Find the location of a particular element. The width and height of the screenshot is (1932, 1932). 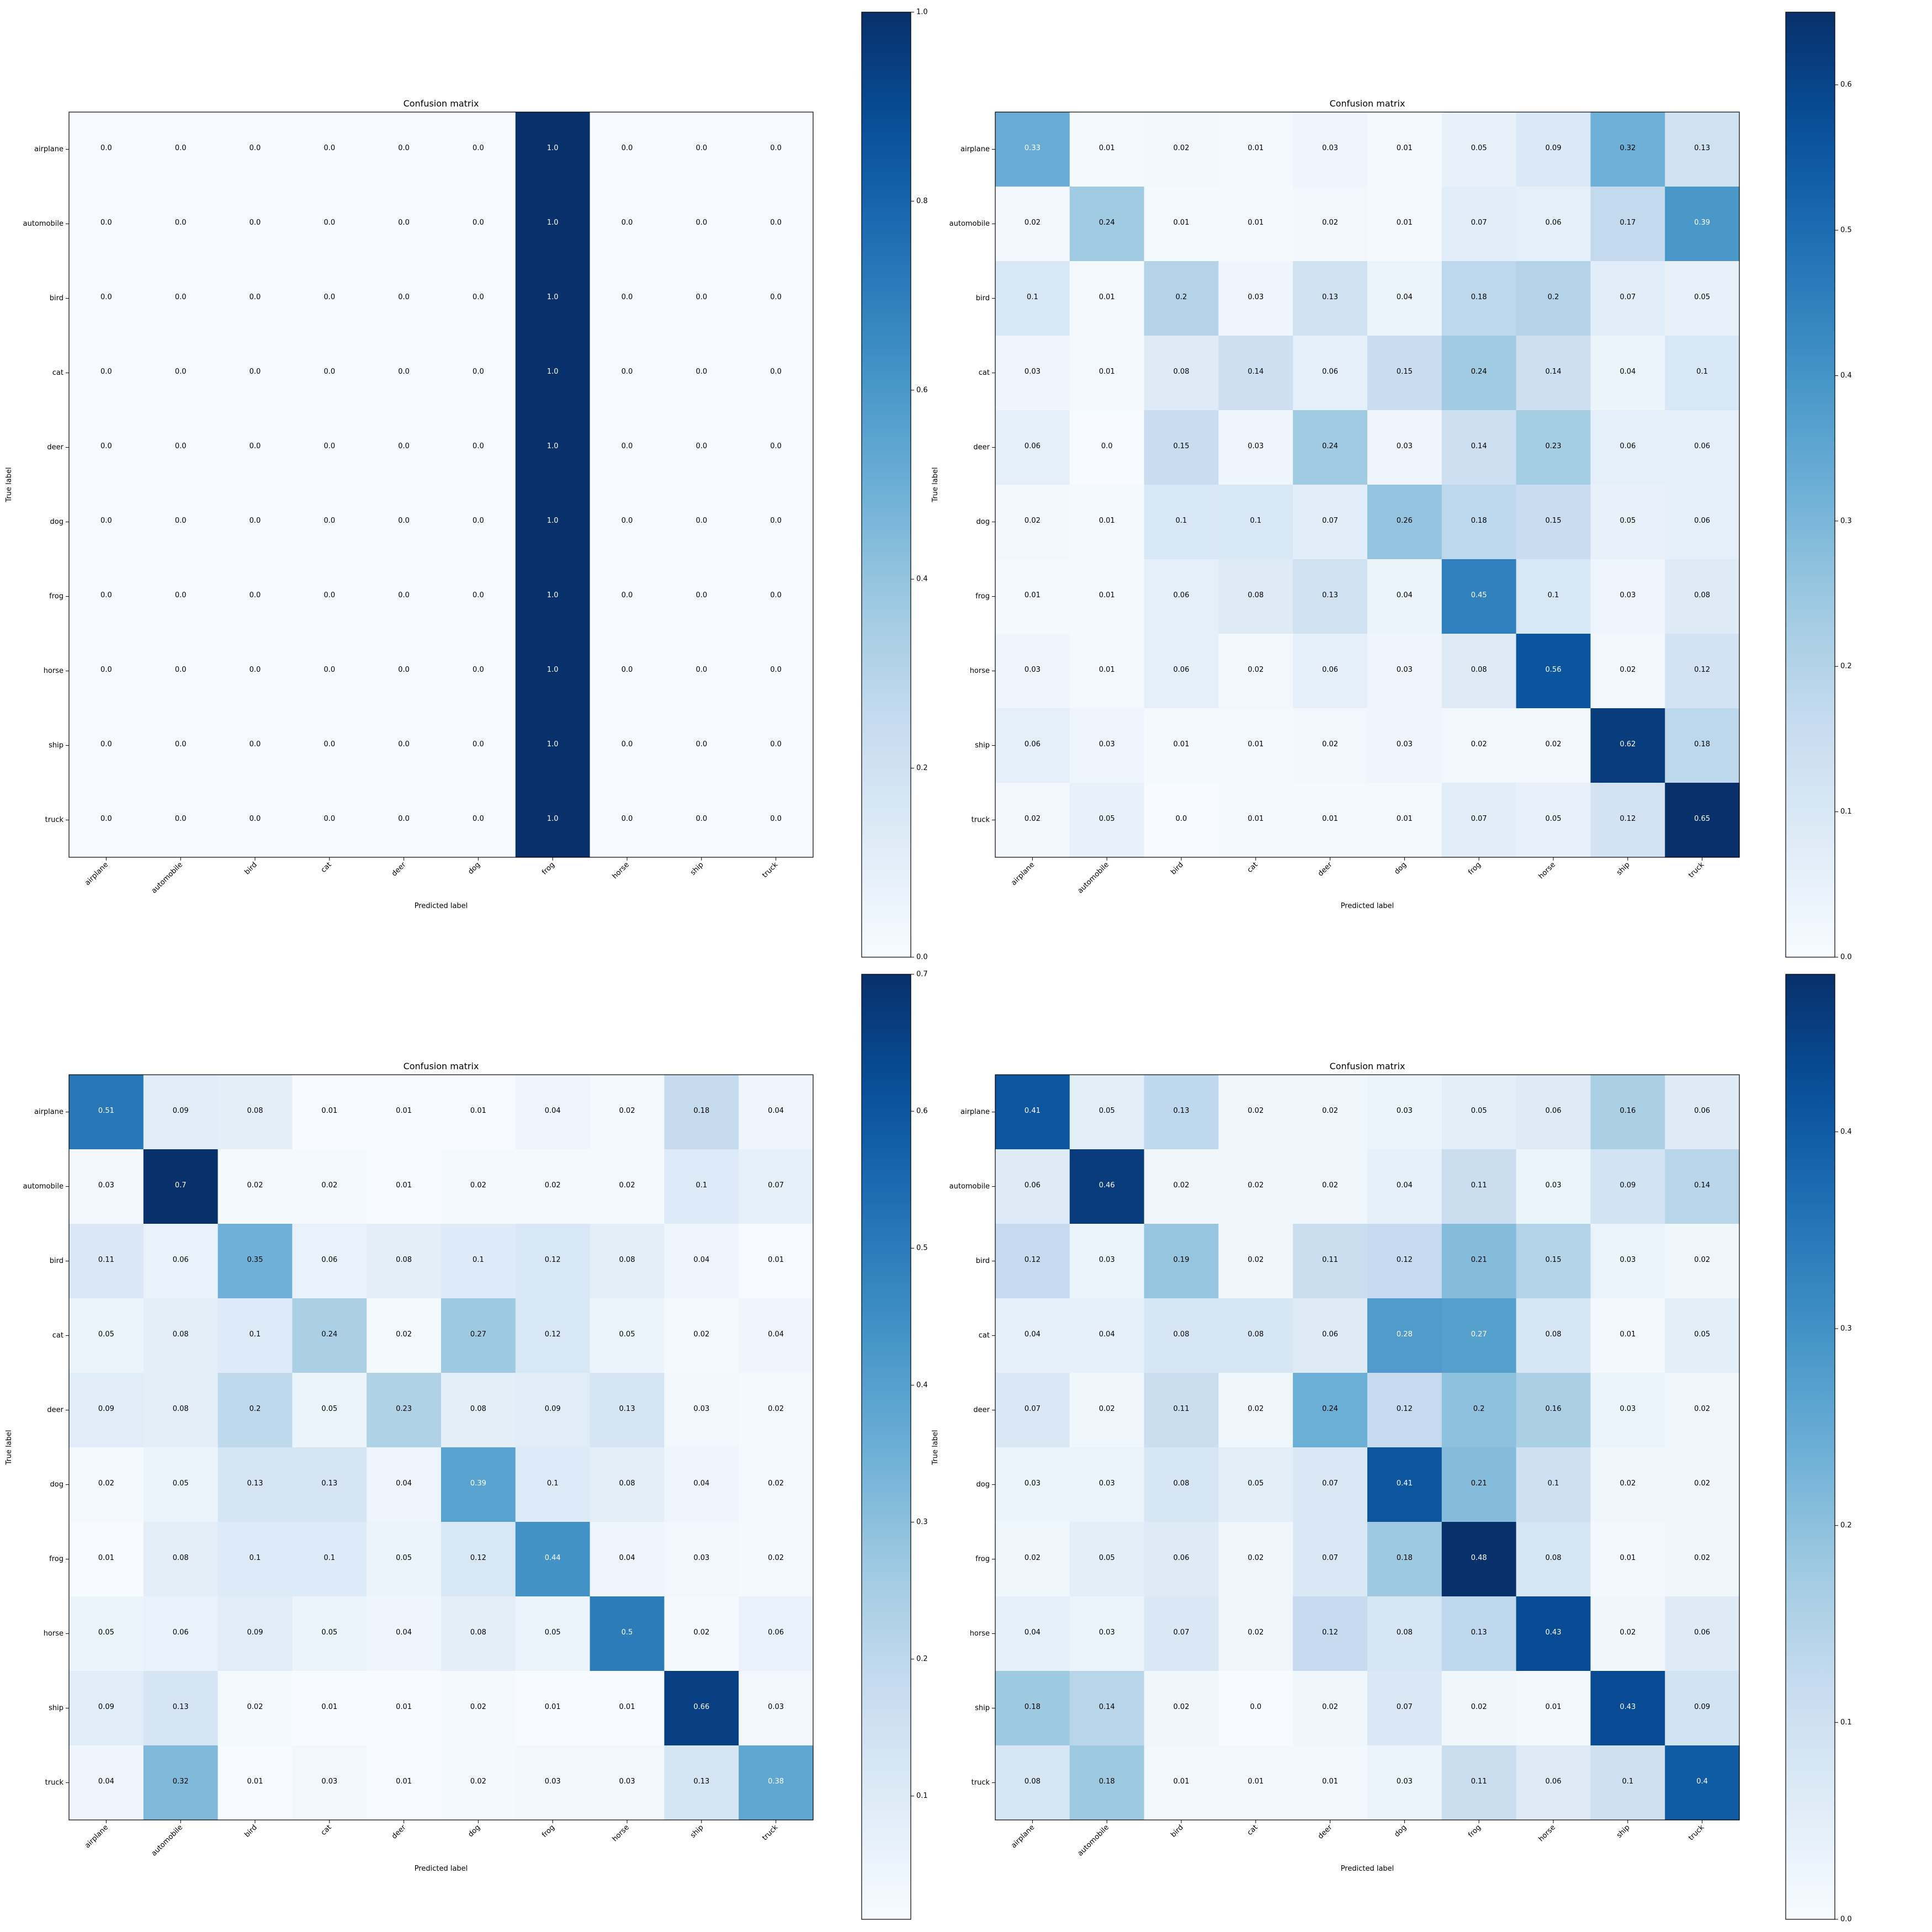

x-tick-label: cat is located at coordinates (1253, 1830).